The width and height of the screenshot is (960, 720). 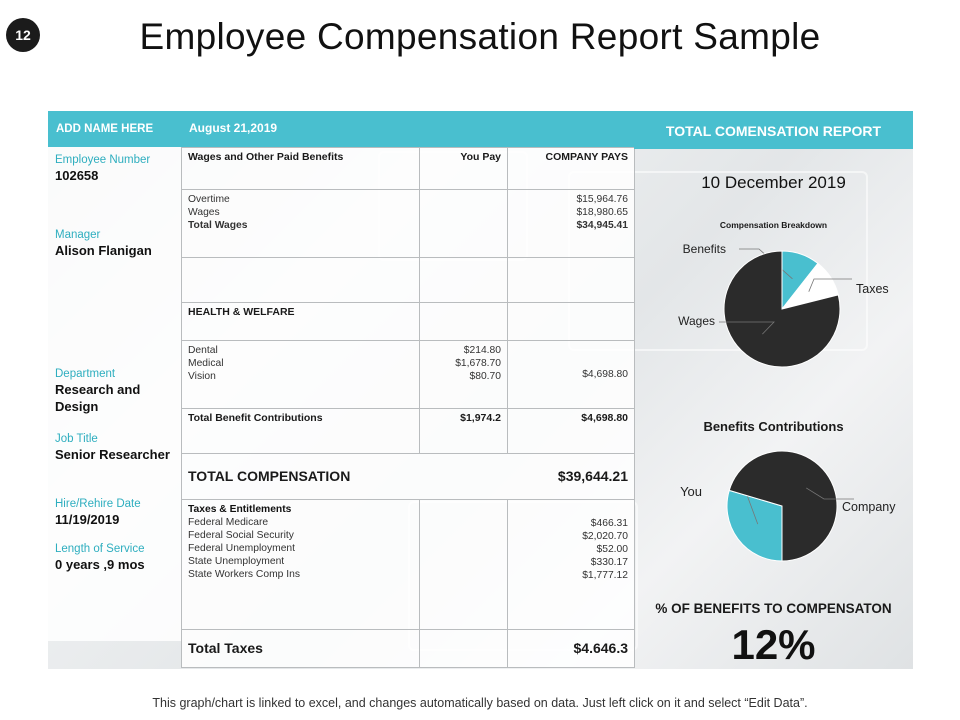 I want to click on chart2-title: Benefits Contributions, so click(x=773, y=426).